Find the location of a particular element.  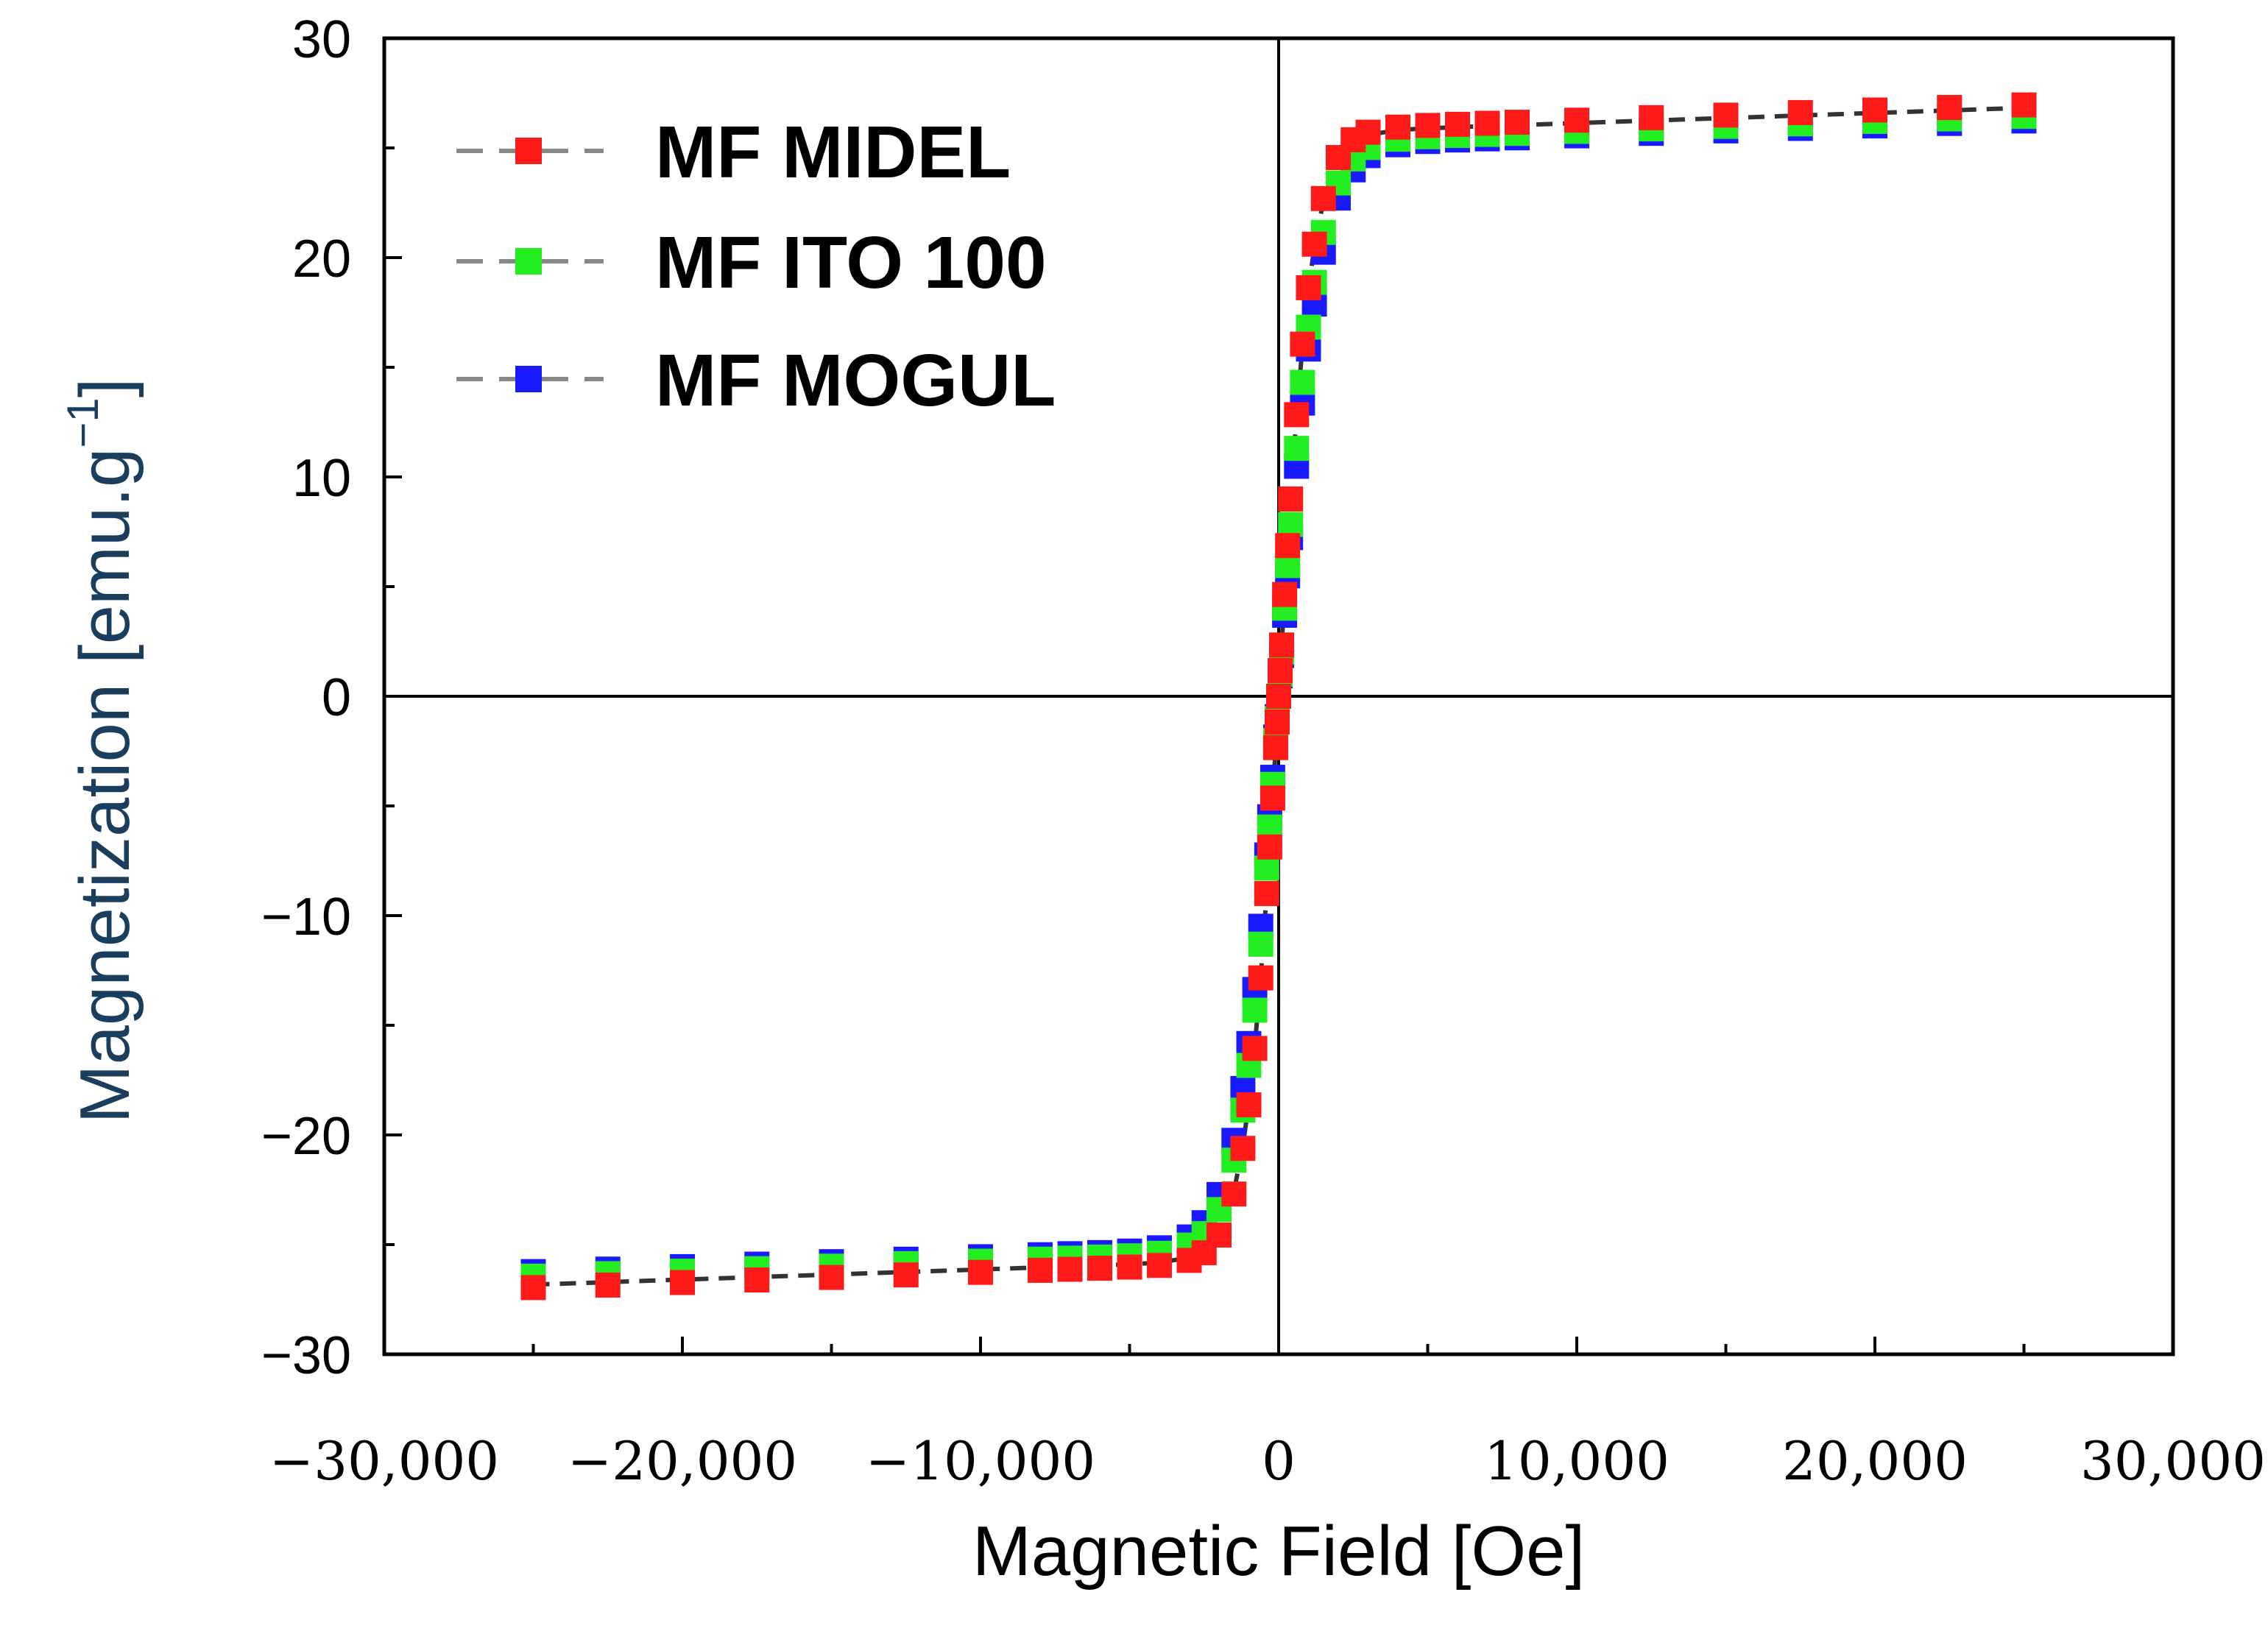

x-tick-label: −10,000 is located at coordinates (980, 1461).